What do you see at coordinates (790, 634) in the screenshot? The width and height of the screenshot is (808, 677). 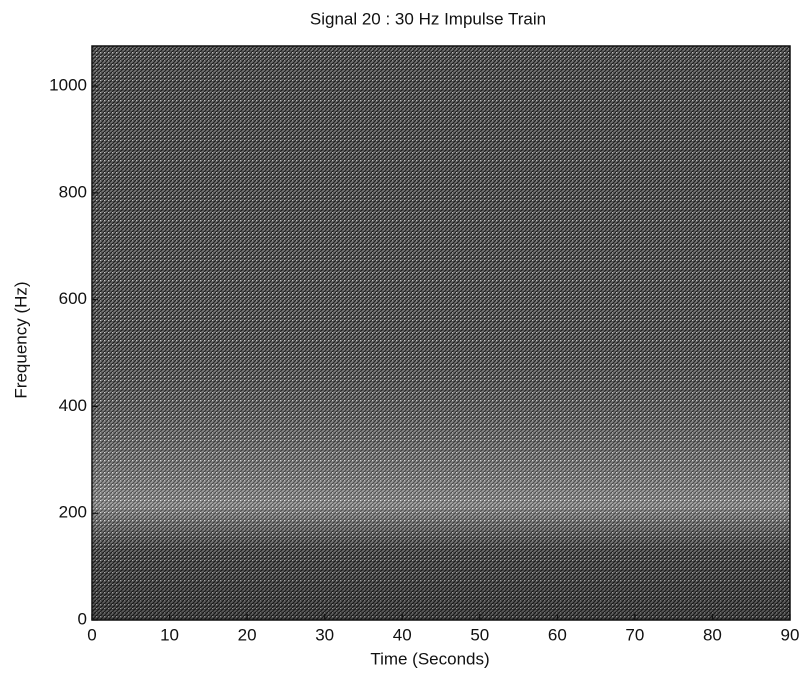 I see `x-tick-label: 90` at bounding box center [790, 634].